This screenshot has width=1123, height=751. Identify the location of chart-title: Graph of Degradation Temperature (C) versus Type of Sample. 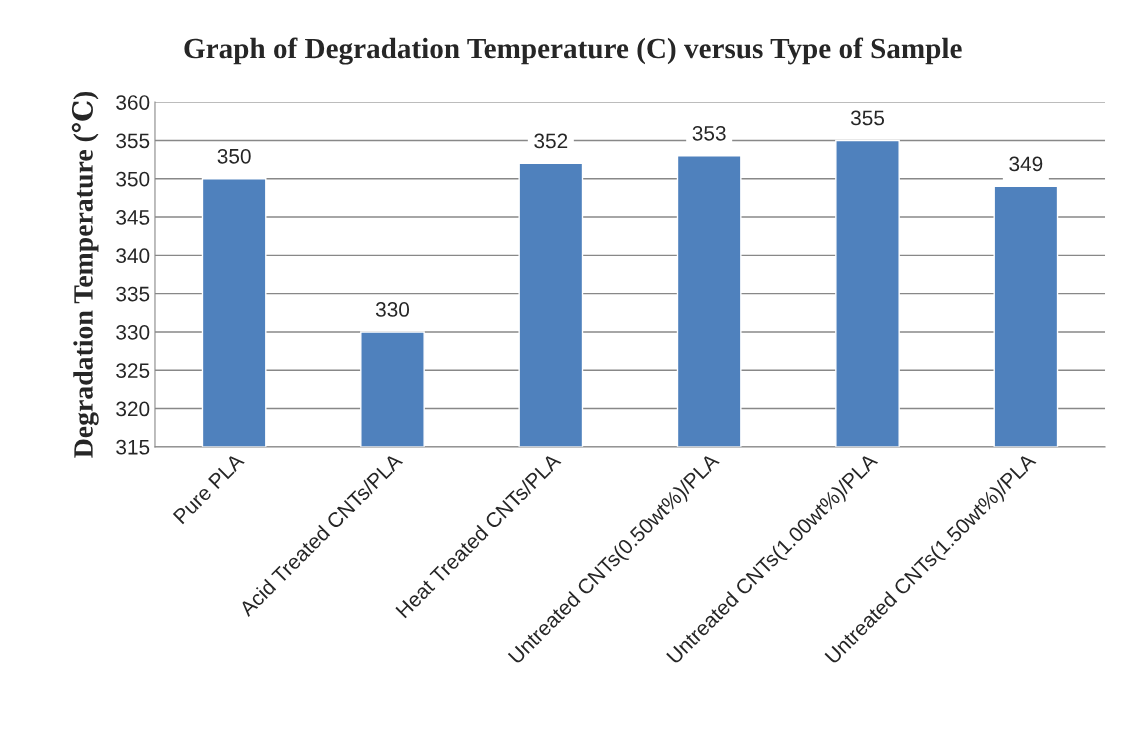
(573, 51).